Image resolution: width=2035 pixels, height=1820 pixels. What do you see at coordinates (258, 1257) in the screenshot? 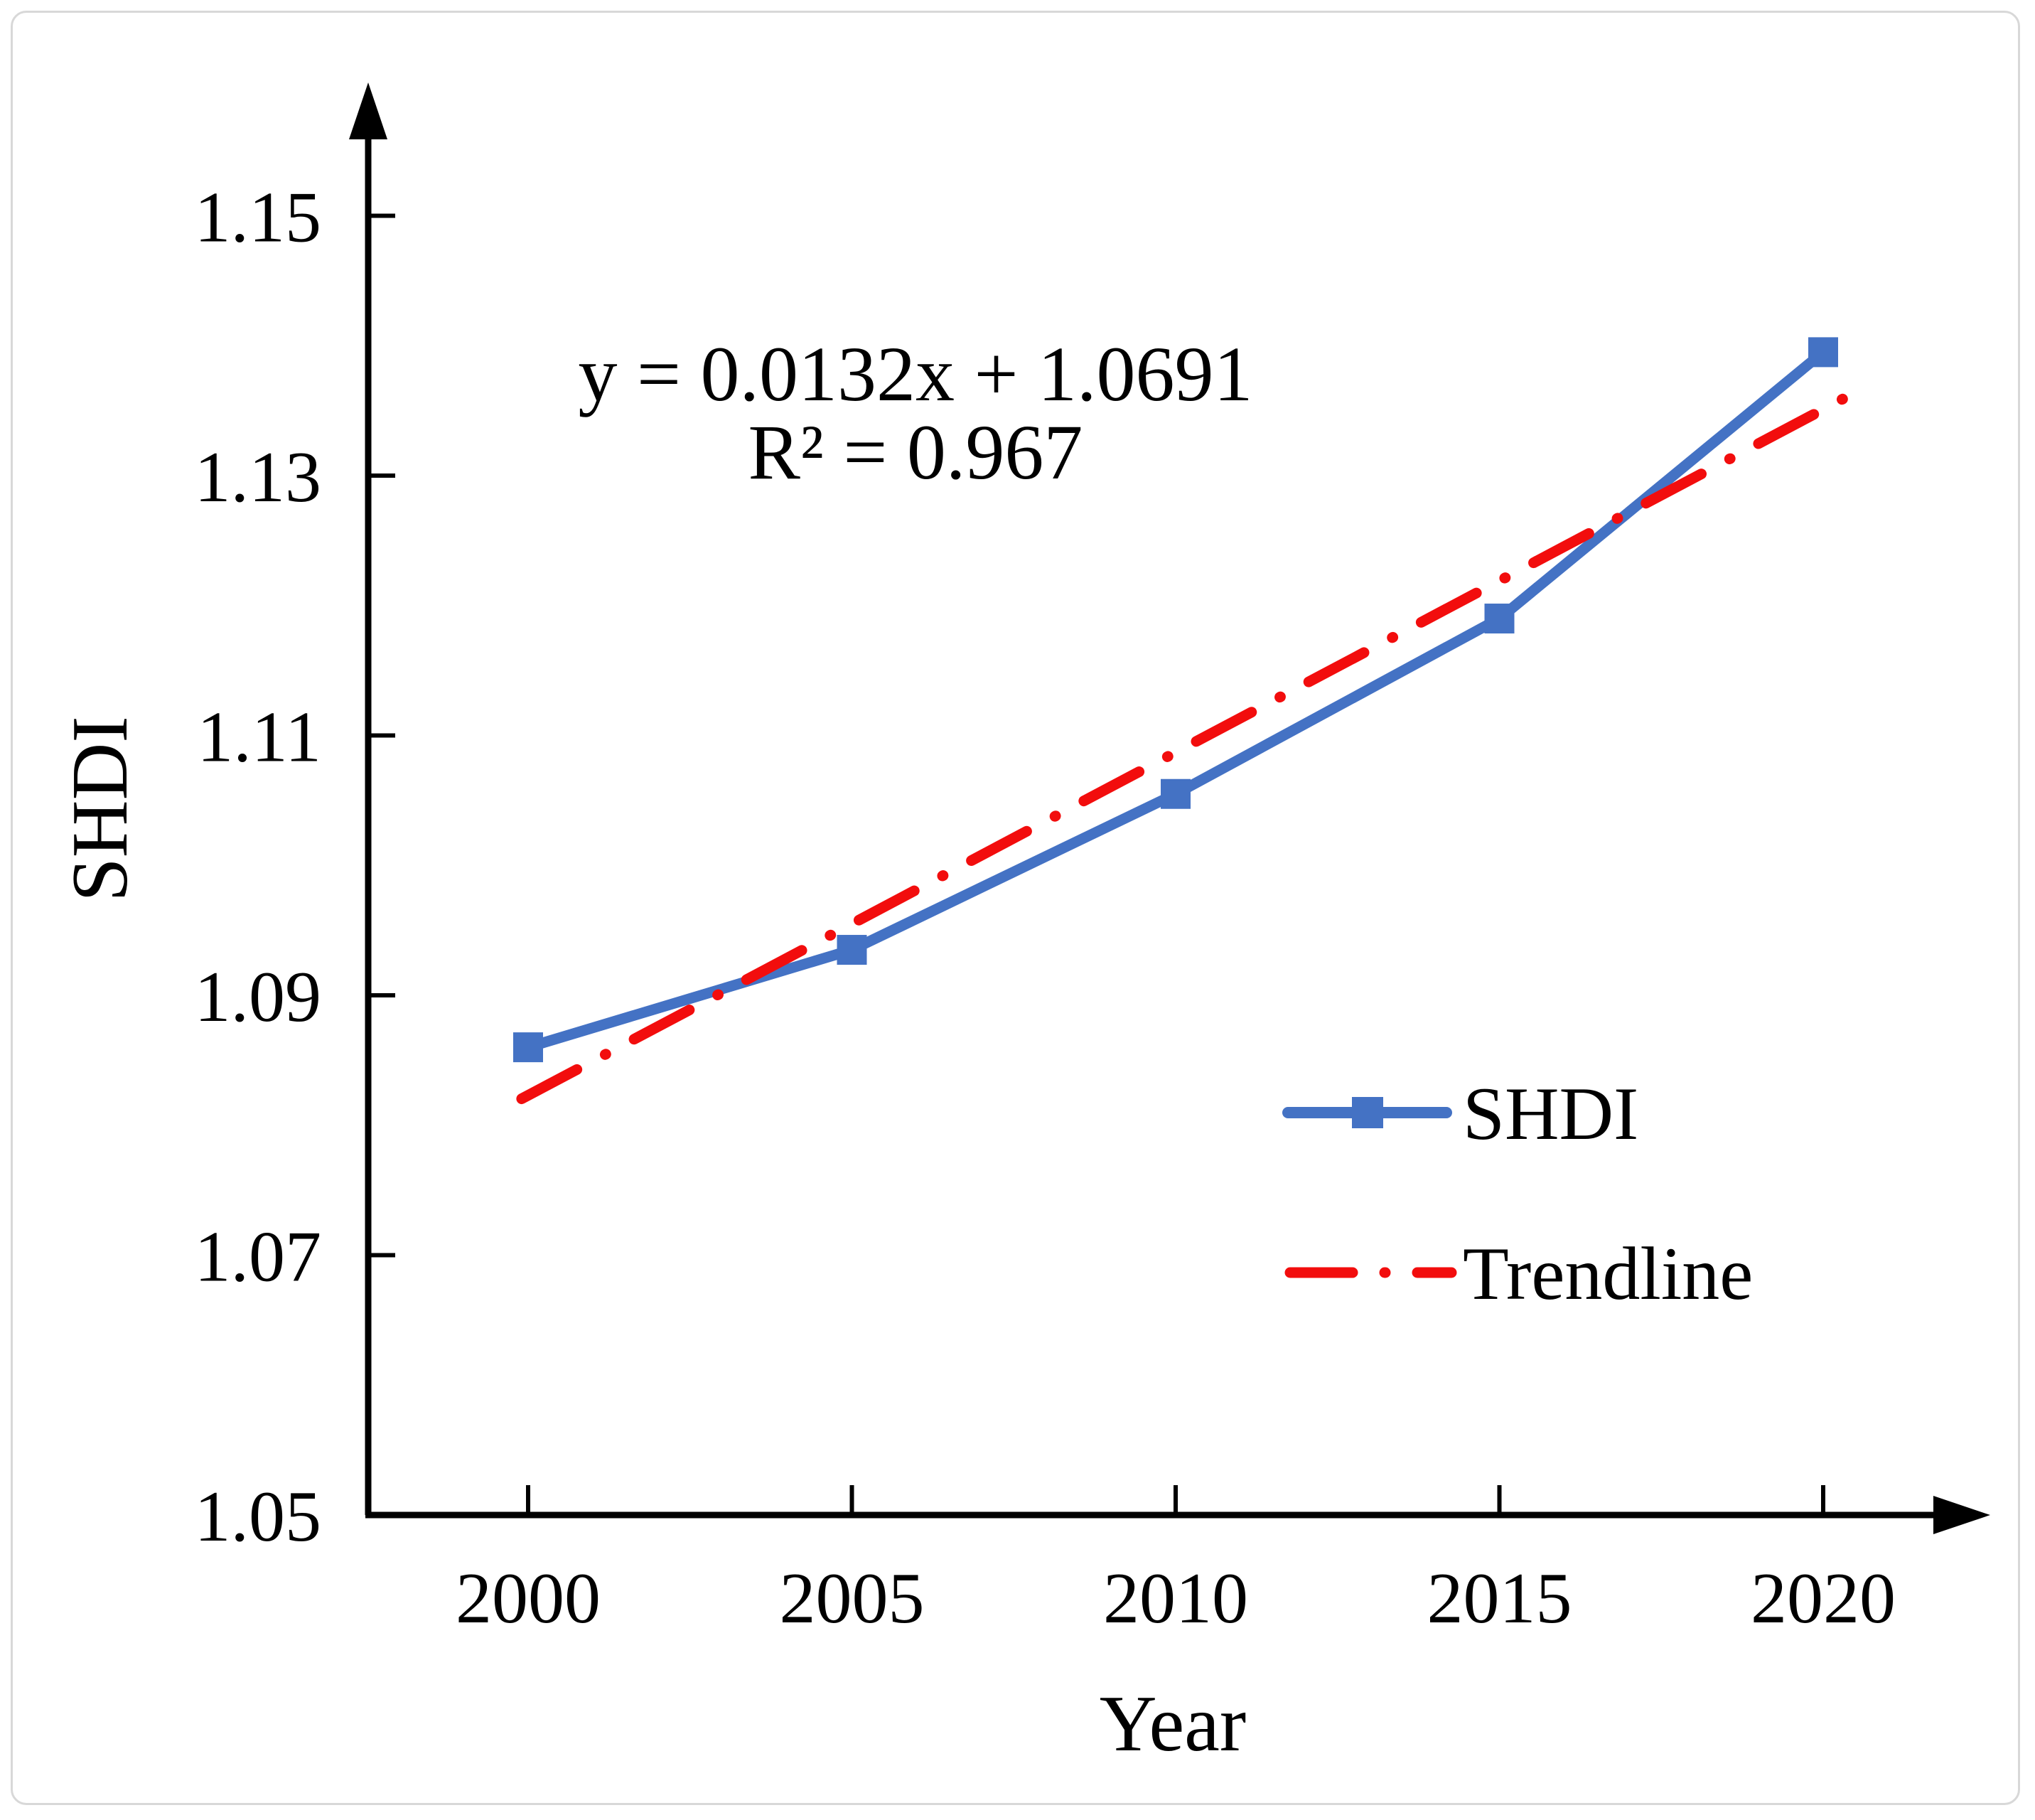
I see `y-tick-label: 1.07` at bounding box center [258, 1257].